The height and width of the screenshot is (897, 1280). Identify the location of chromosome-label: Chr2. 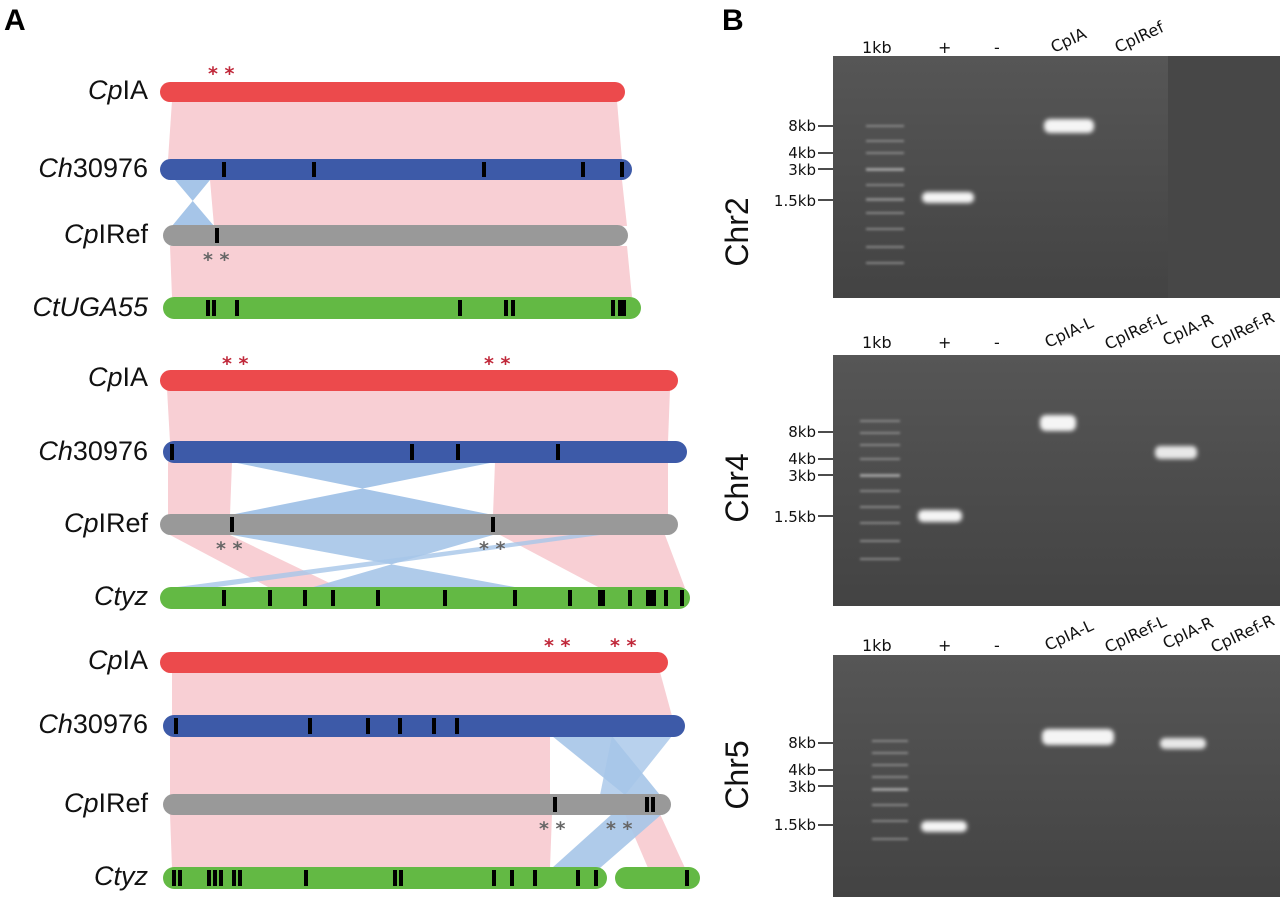
(737, 231).